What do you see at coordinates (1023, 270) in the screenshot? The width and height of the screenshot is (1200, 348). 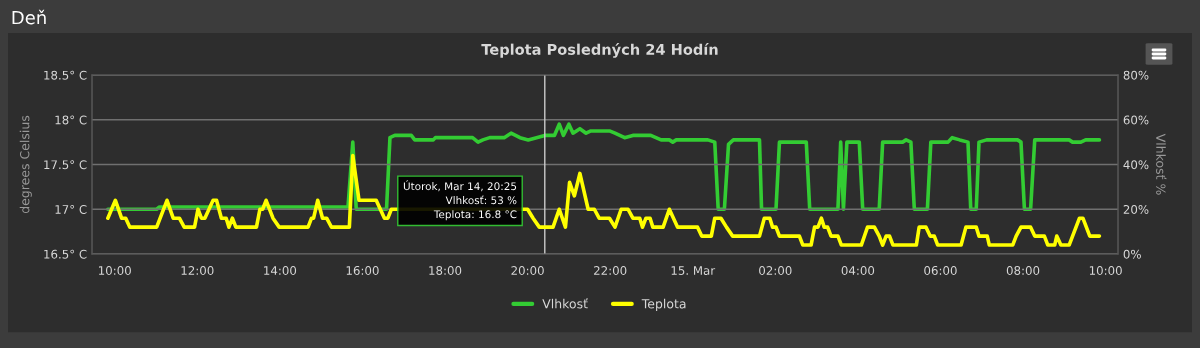 I see `x-tick-label: 08:00` at bounding box center [1023, 270].